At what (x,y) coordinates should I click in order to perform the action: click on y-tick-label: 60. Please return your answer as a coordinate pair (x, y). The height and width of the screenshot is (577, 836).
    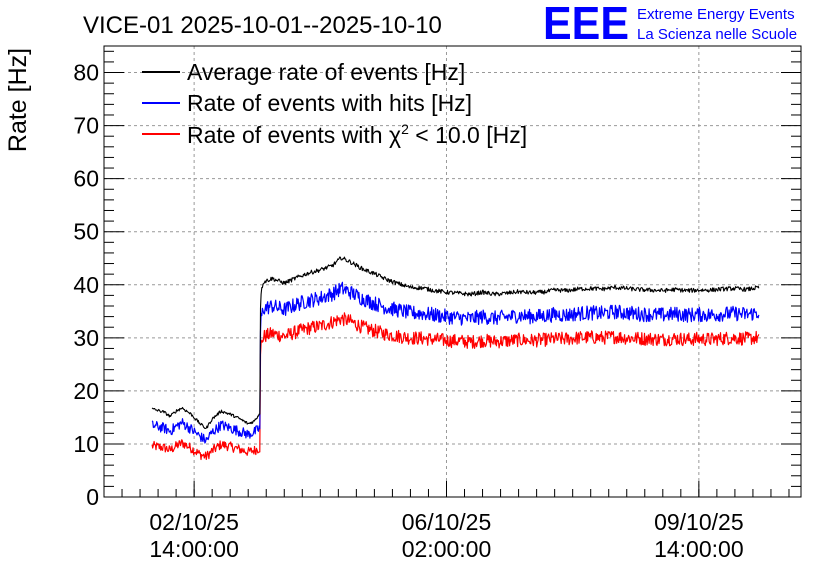
    Looking at the image, I should click on (86, 179).